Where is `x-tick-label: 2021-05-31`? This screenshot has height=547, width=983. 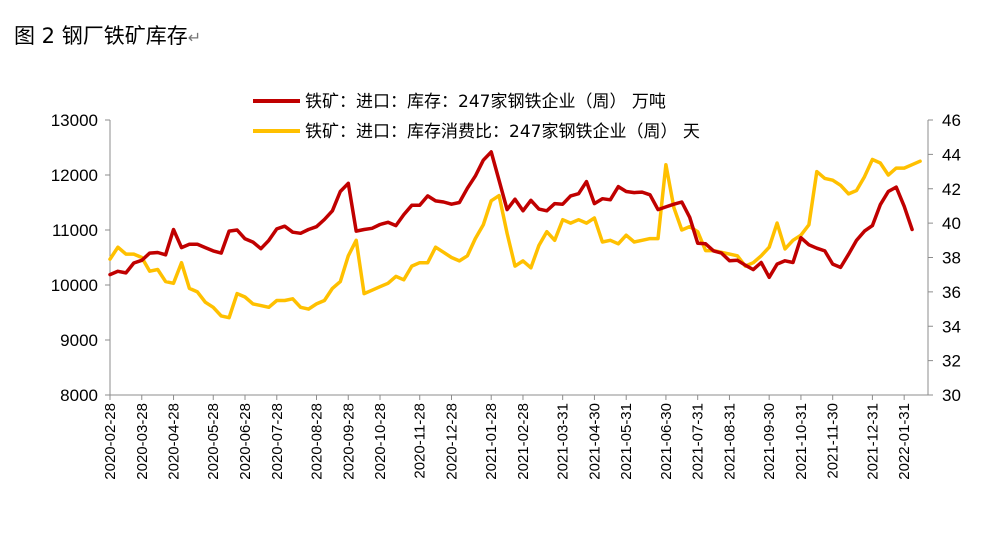
x-tick-label: 2021-05-31 is located at coordinates (626, 441).